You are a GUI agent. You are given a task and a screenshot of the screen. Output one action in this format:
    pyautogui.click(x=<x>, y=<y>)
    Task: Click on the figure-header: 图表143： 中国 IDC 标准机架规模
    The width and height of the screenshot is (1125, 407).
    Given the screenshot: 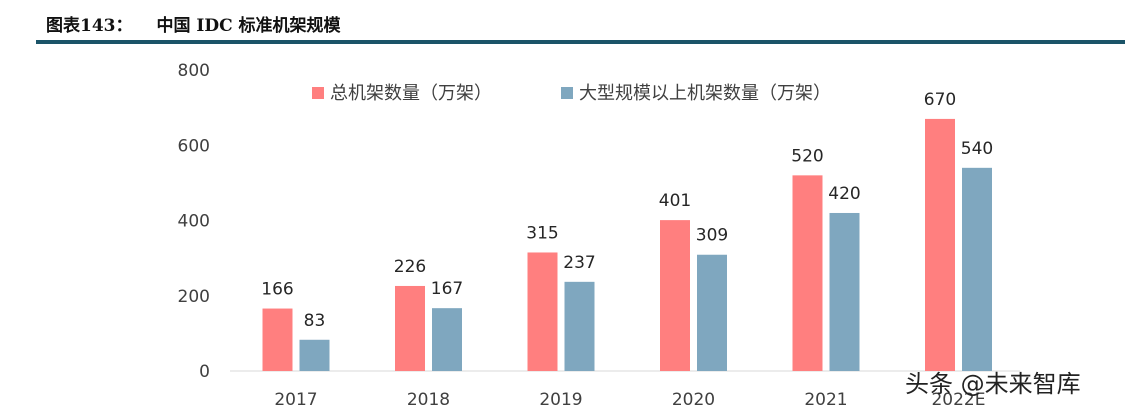 What is the action you would take?
    pyautogui.click(x=562, y=22)
    